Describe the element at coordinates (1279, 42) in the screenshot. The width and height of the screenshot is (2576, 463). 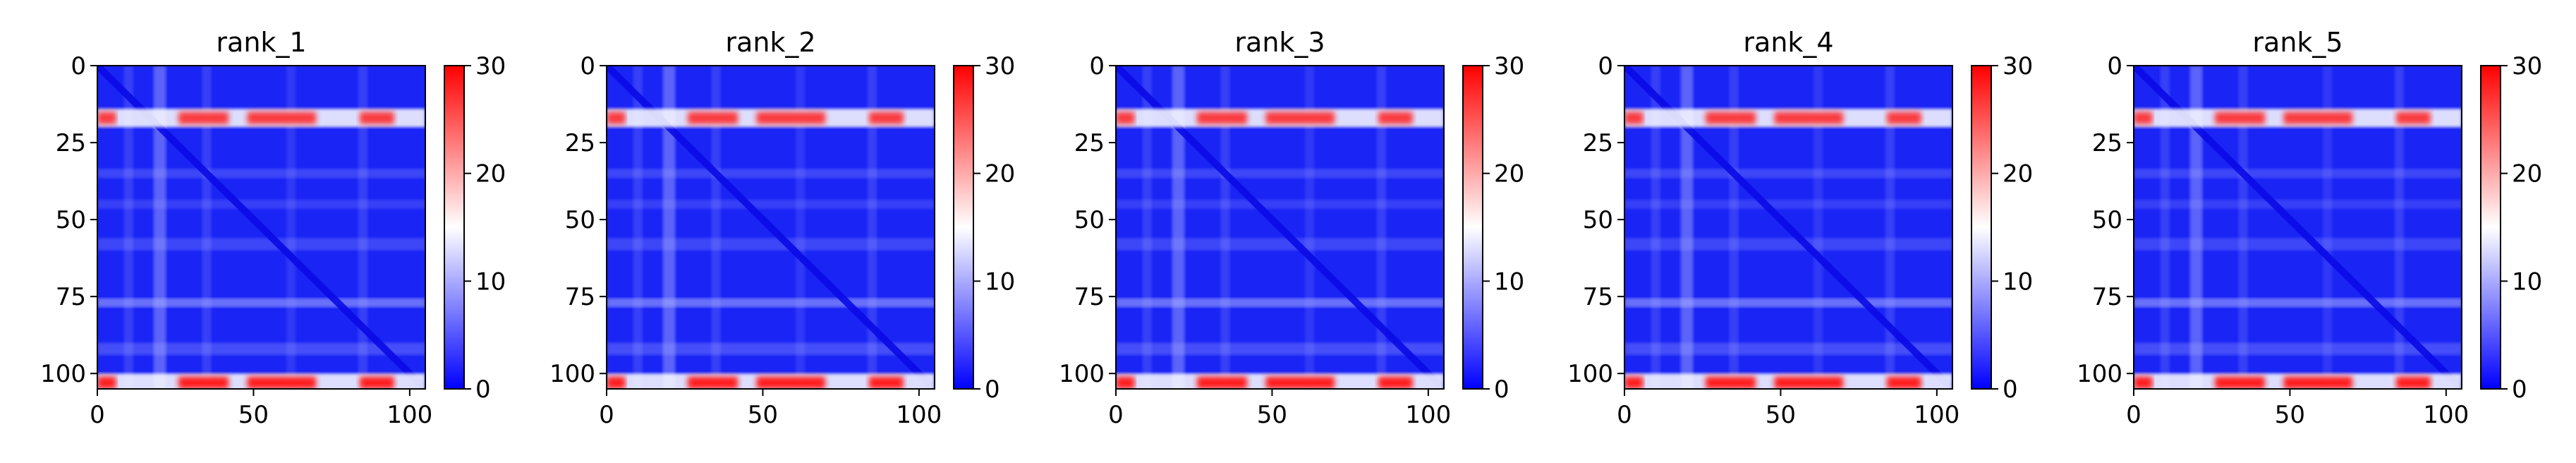
I see `chart-title: rank_3` at that location.